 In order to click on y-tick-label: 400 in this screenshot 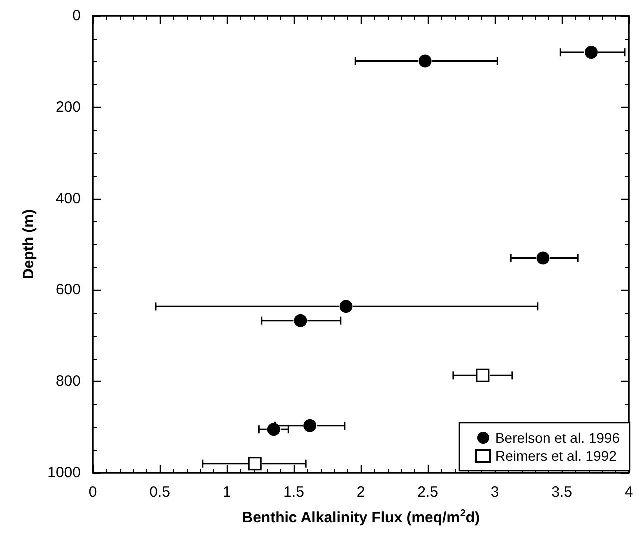, I will do `click(68, 199)`.